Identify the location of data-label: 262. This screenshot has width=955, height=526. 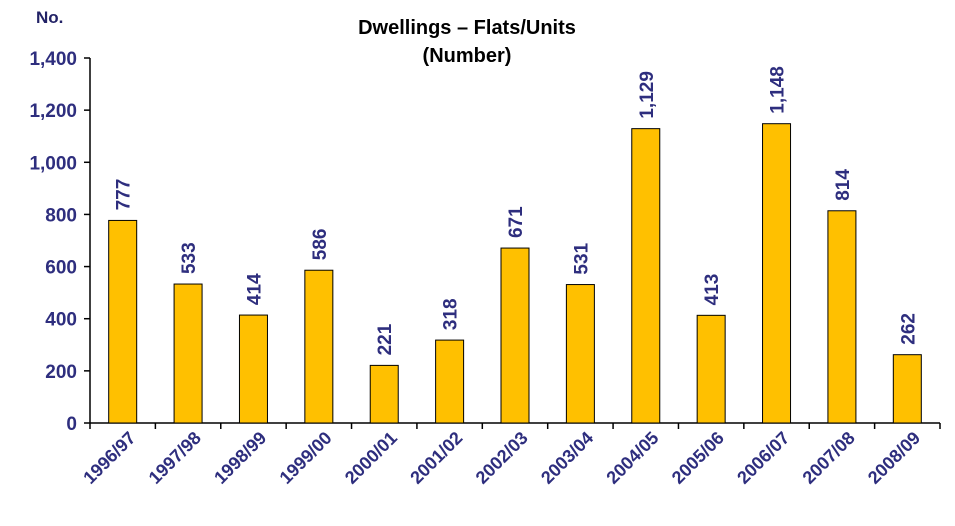
(908, 329).